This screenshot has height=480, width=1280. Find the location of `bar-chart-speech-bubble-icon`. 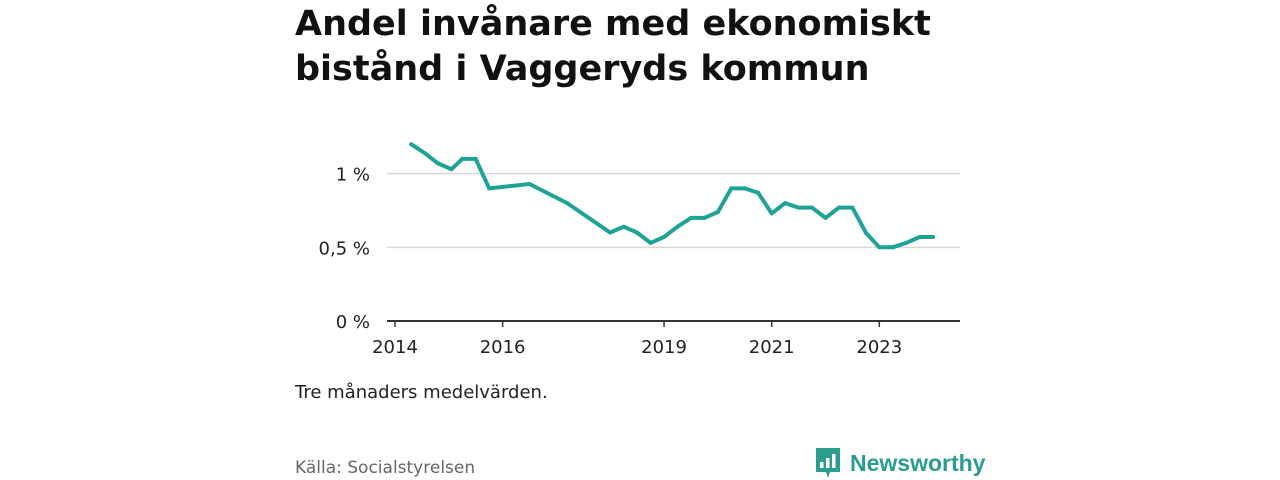

bar-chart-speech-bubble-icon is located at coordinates (828, 463).